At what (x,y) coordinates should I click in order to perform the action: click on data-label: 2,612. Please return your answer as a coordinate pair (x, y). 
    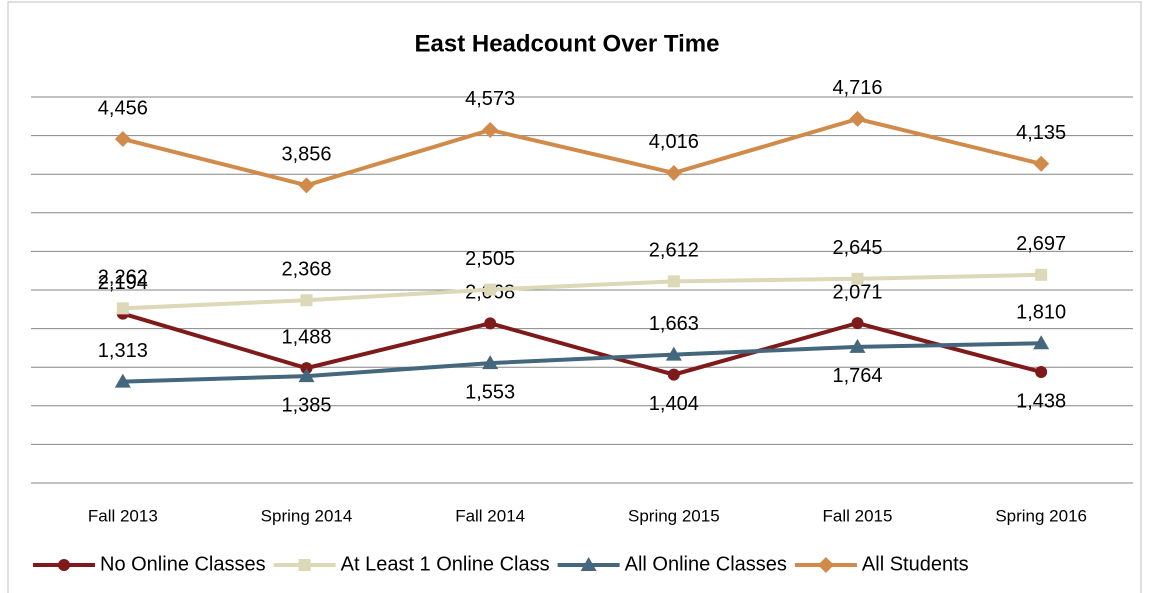
    Looking at the image, I should click on (674, 251).